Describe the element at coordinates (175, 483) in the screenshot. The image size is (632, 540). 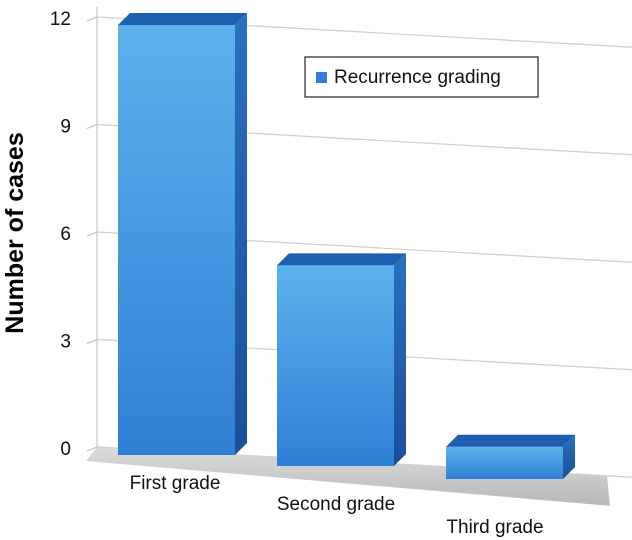
I see `x-category-label: First grade` at that location.